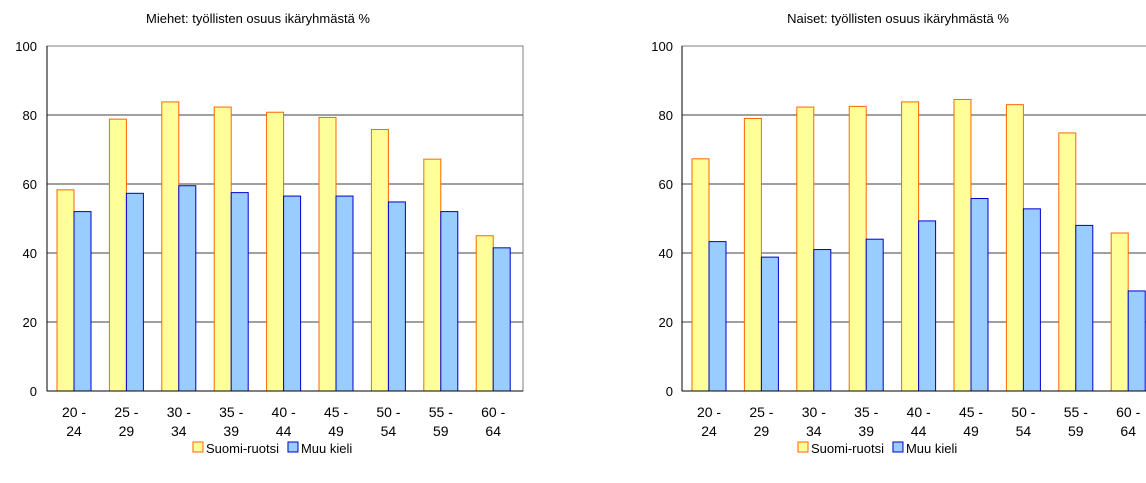 This screenshot has height=483, width=1146. I want to click on chart-title: Naiset: työllisten osuus ikäryhmästä %, so click(898, 18).